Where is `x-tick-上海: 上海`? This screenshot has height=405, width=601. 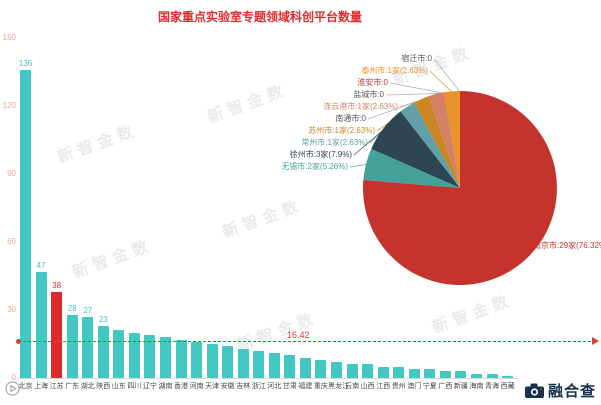 x-tick-上海: 上海 is located at coordinates (41, 386).